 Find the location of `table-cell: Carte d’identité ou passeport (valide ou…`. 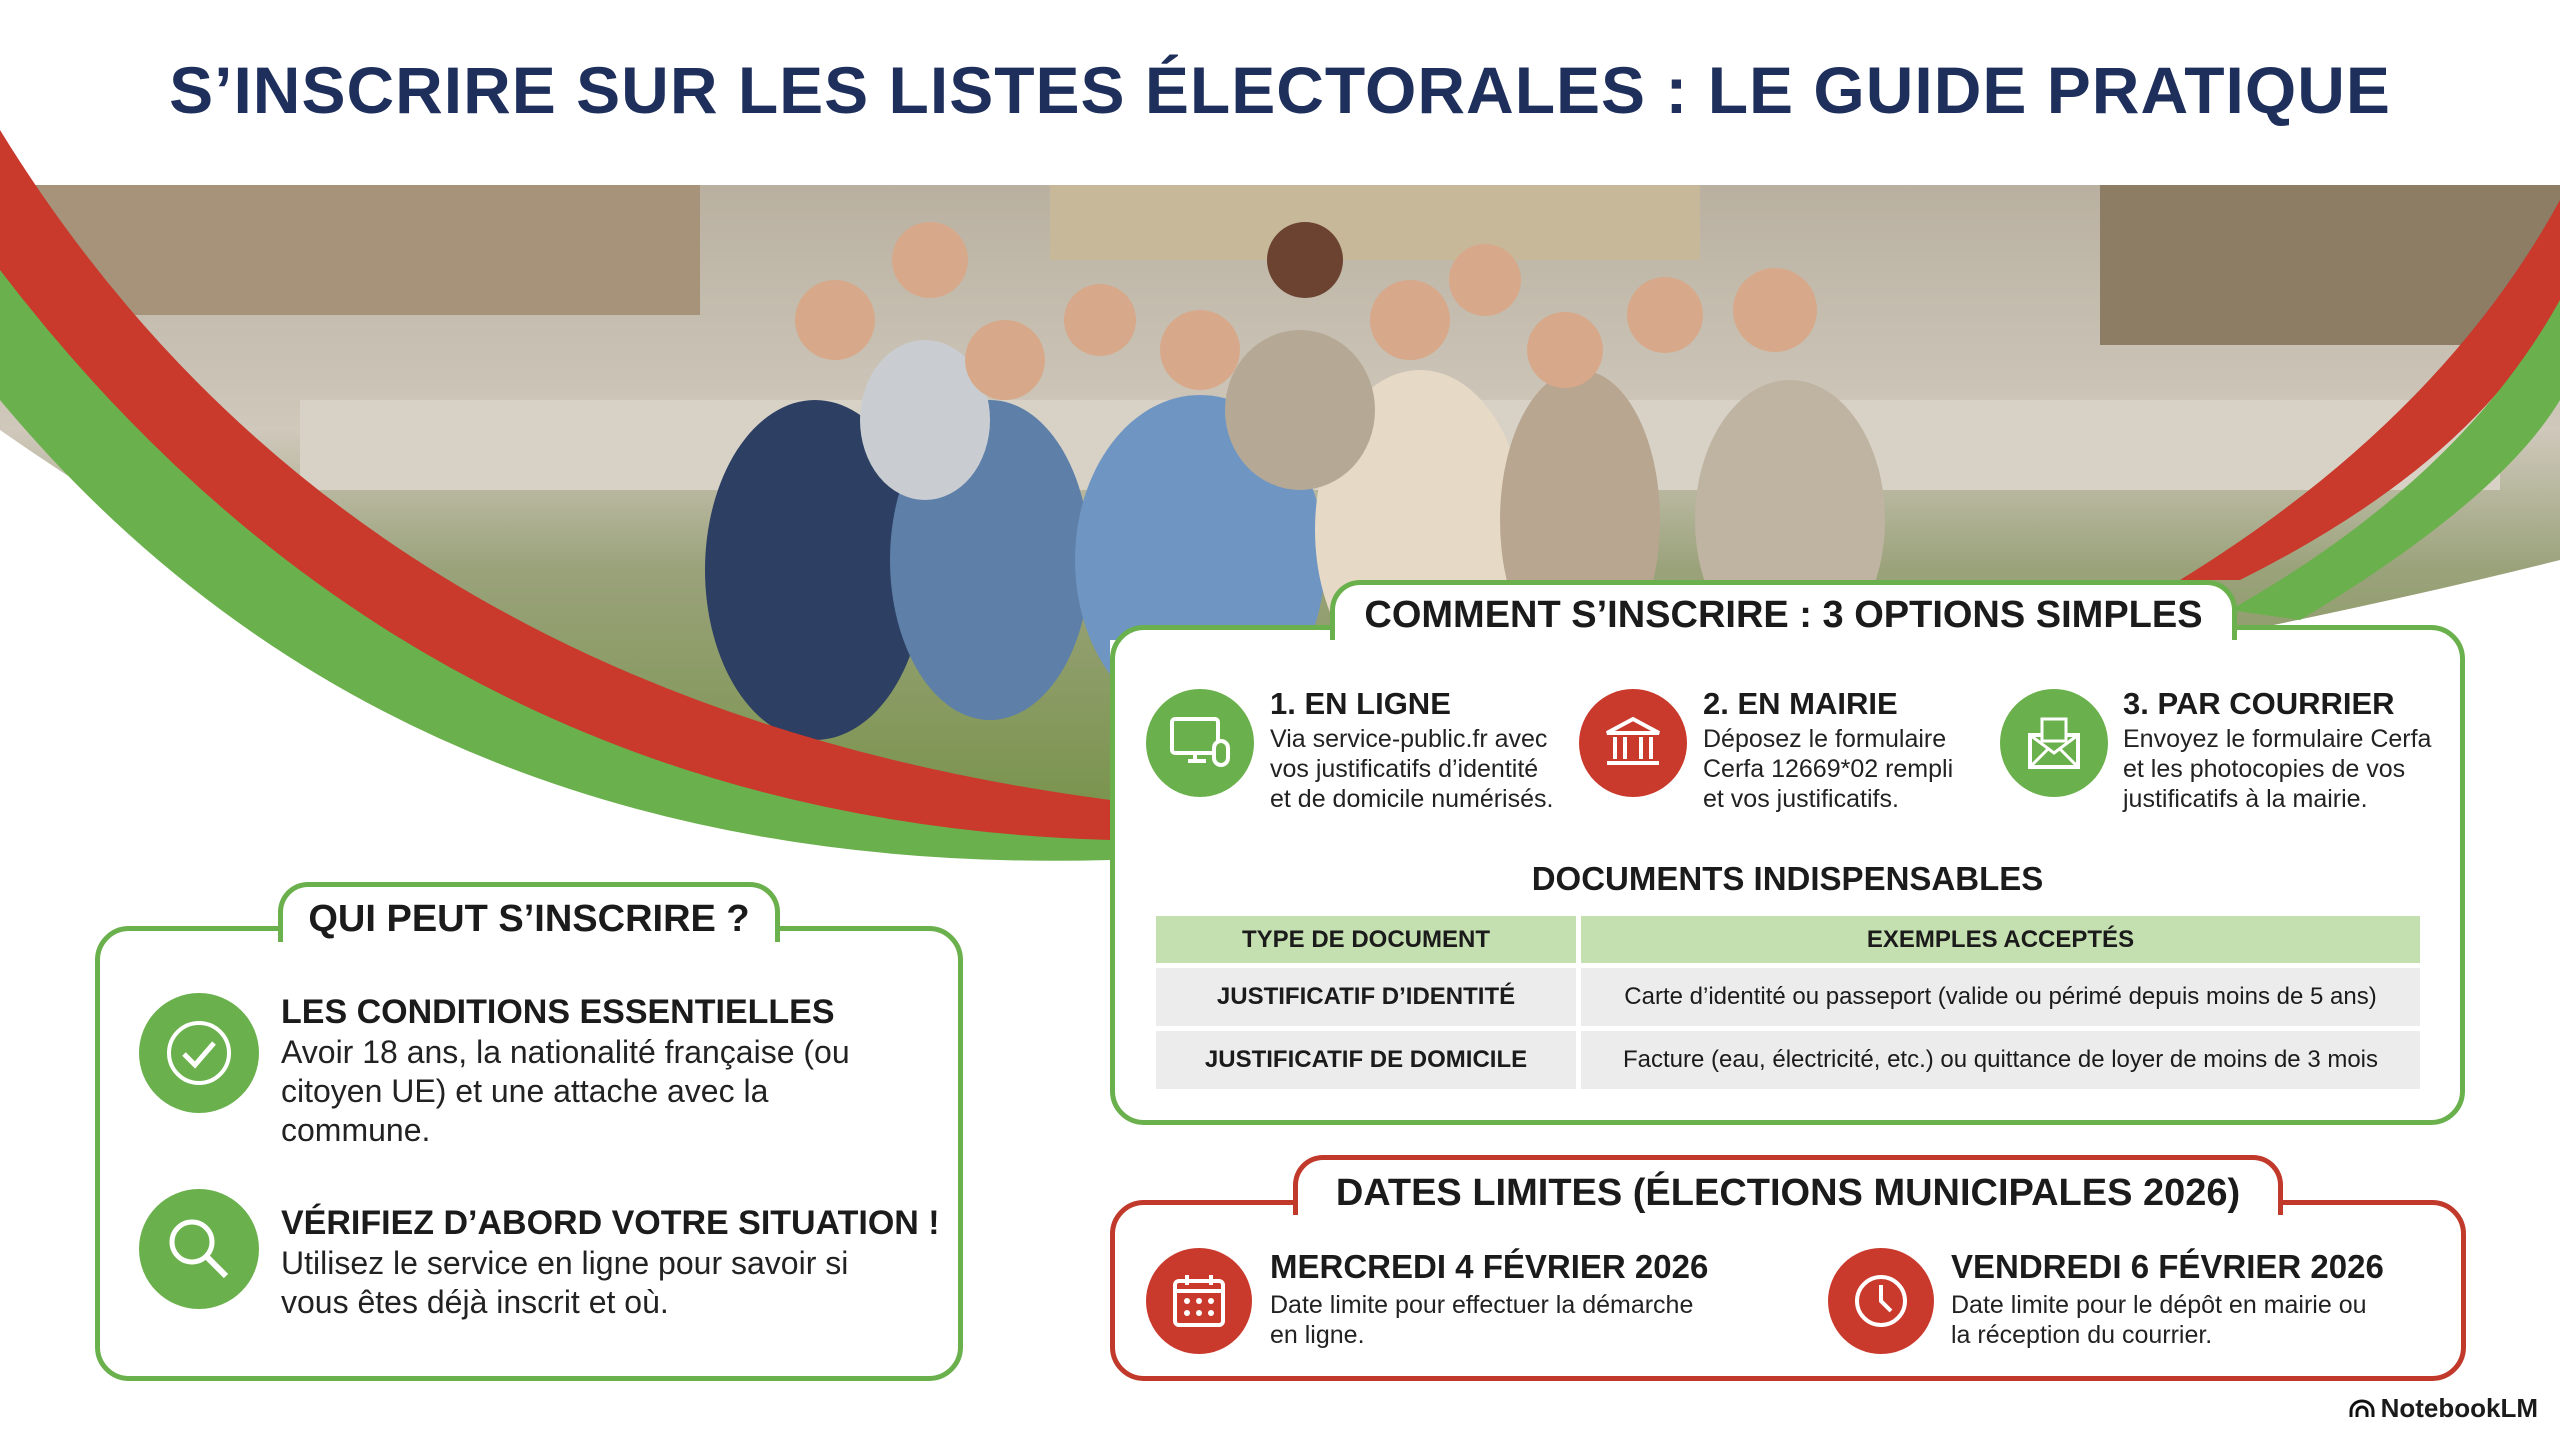

table-cell: Carte d’identité ou passeport (valide ou… is located at coordinates (2000, 997).